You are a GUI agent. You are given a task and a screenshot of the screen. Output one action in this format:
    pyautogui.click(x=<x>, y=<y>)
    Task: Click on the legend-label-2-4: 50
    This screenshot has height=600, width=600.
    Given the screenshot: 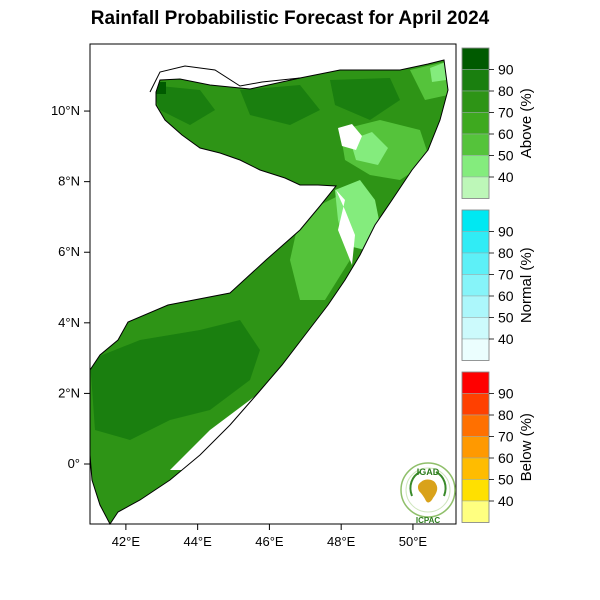 What is the action you would take?
    pyautogui.click(x=506, y=480)
    